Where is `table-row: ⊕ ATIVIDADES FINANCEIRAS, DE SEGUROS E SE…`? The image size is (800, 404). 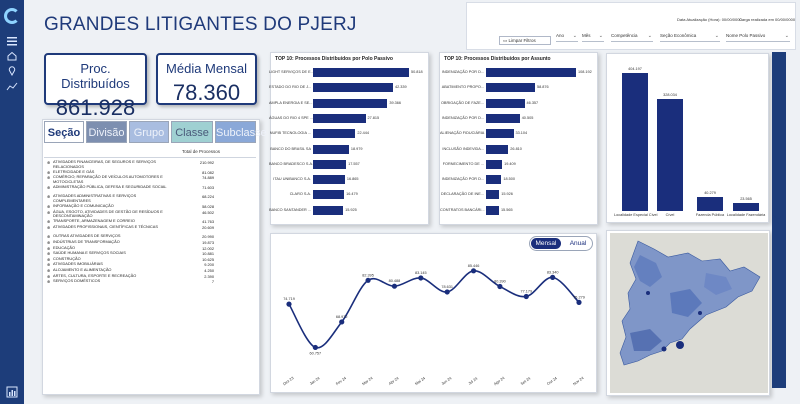 table-row: ⊕ ATIVIDADES FINANCEIRAS, DE SEGUROS E SE… is located at coordinates (150, 164).